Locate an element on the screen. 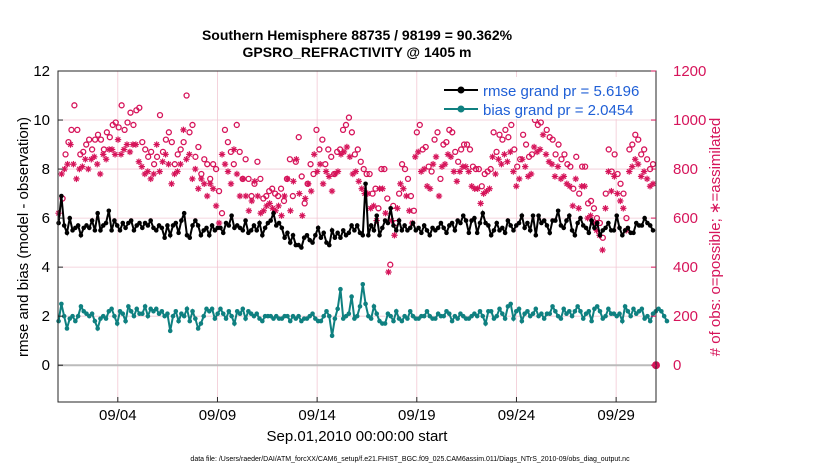 The height and width of the screenshot is (470, 830). y-right-tick-label: 0 is located at coordinates (677, 365).